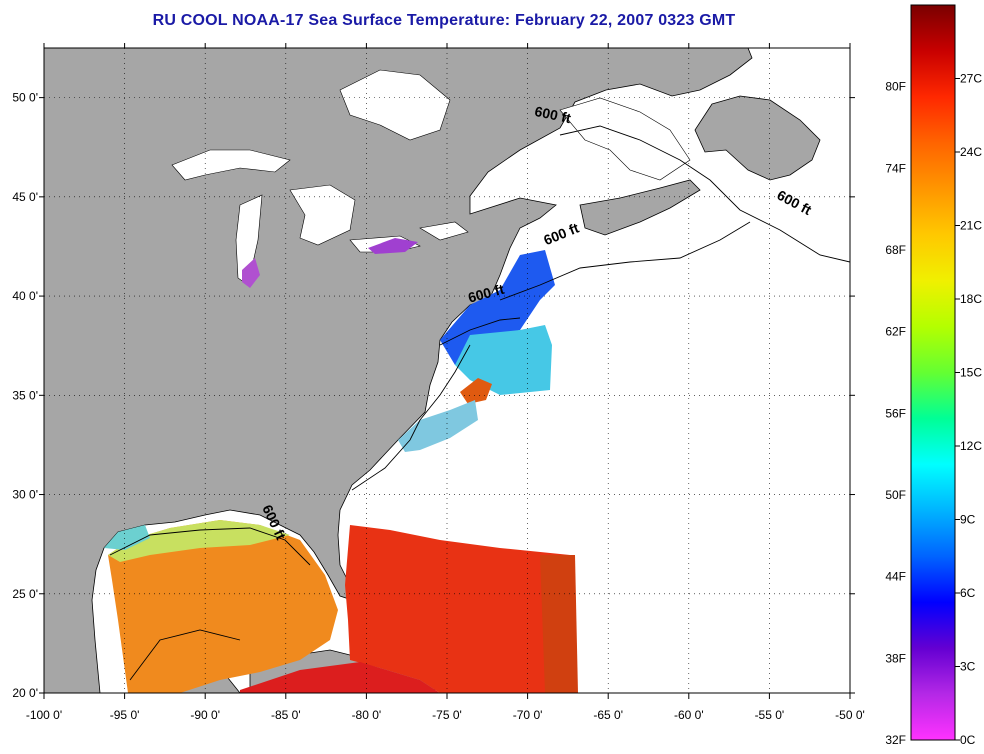 This screenshot has height=754, width=984. Describe the element at coordinates (552, 114) in the screenshot. I see `isobath-label: 600 ft` at that location.